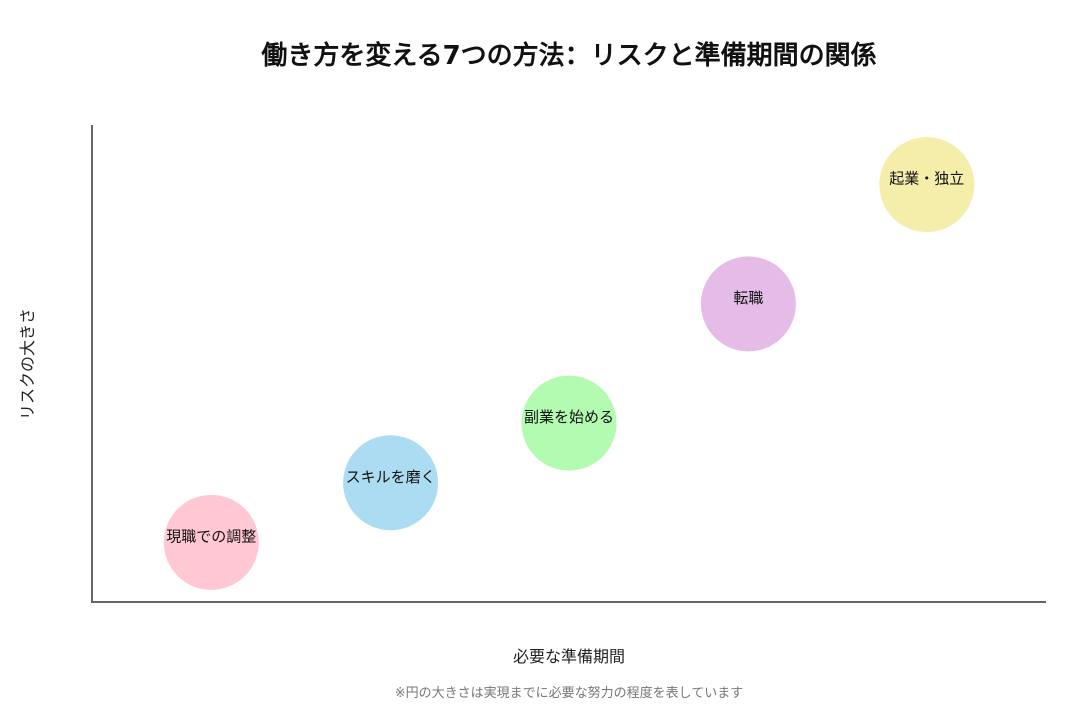  Describe the element at coordinates (27, 364) in the screenshot. I see `y-axis-label: リスクの大きさ` at that location.